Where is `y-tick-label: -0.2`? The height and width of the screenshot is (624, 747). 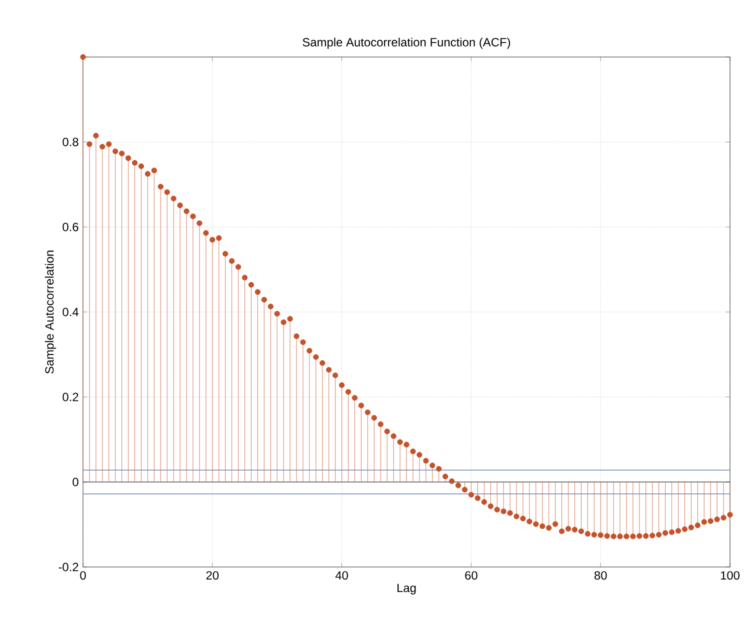 y-tick-label: -0.2 is located at coordinates (68, 567).